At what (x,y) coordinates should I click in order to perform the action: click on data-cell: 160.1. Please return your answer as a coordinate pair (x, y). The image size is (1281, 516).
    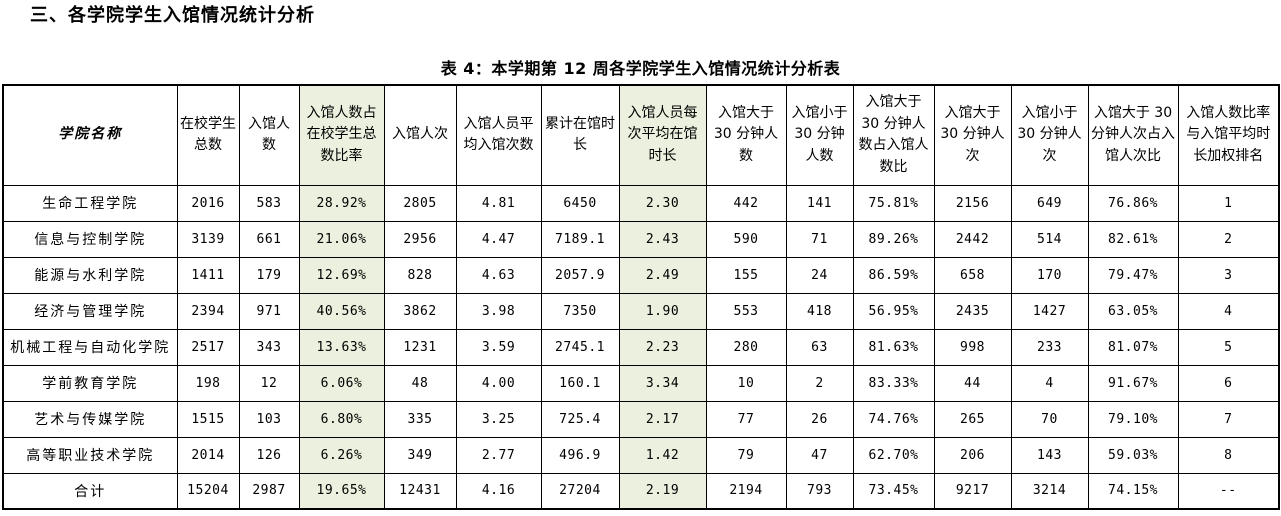
    Looking at the image, I should click on (580, 383).